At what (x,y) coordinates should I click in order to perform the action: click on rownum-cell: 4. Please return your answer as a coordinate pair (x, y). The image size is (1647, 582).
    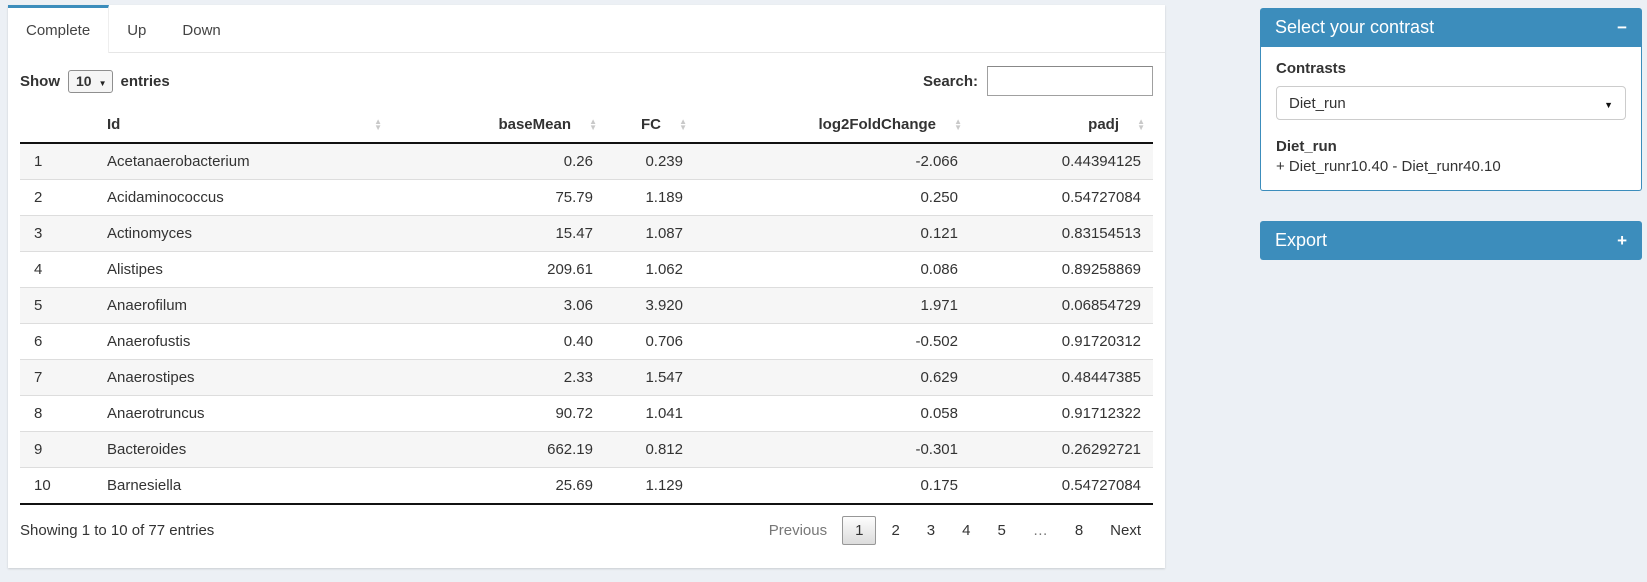
    Looking at the image, I should click on (57, 269).